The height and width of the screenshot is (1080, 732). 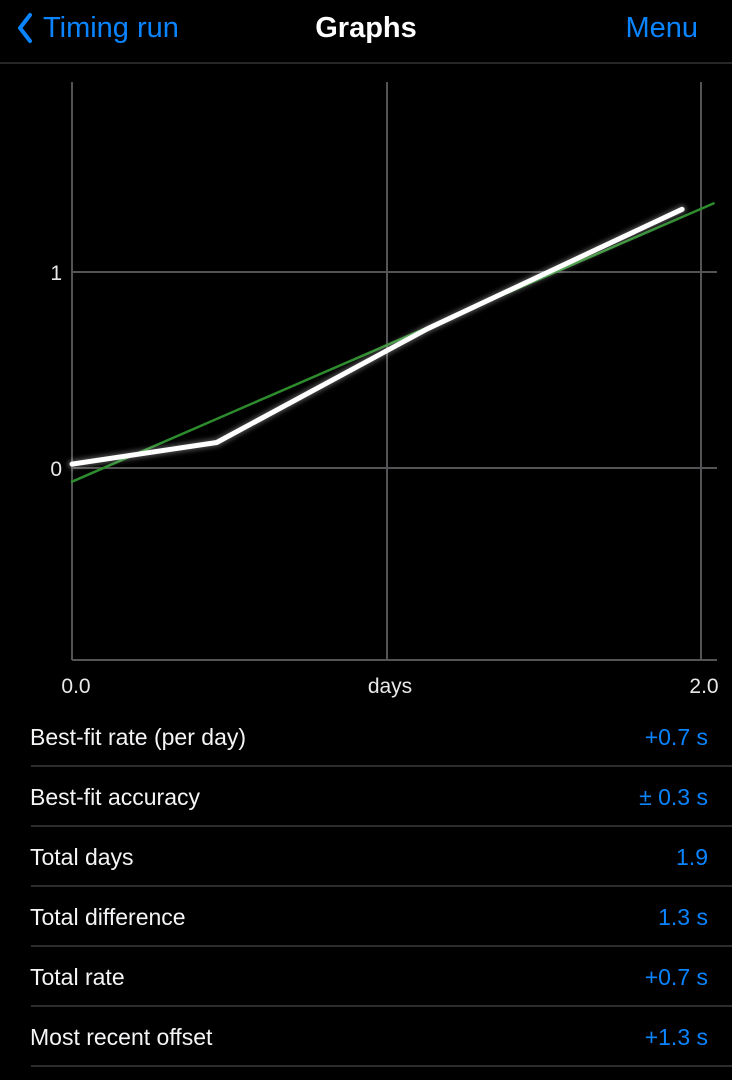 What do you see at coordinates (366, 1037) in the screenshot?
I see `row-most-recent-offset: Most recent offset +1.3 s` at bounding box center [366, 1037].